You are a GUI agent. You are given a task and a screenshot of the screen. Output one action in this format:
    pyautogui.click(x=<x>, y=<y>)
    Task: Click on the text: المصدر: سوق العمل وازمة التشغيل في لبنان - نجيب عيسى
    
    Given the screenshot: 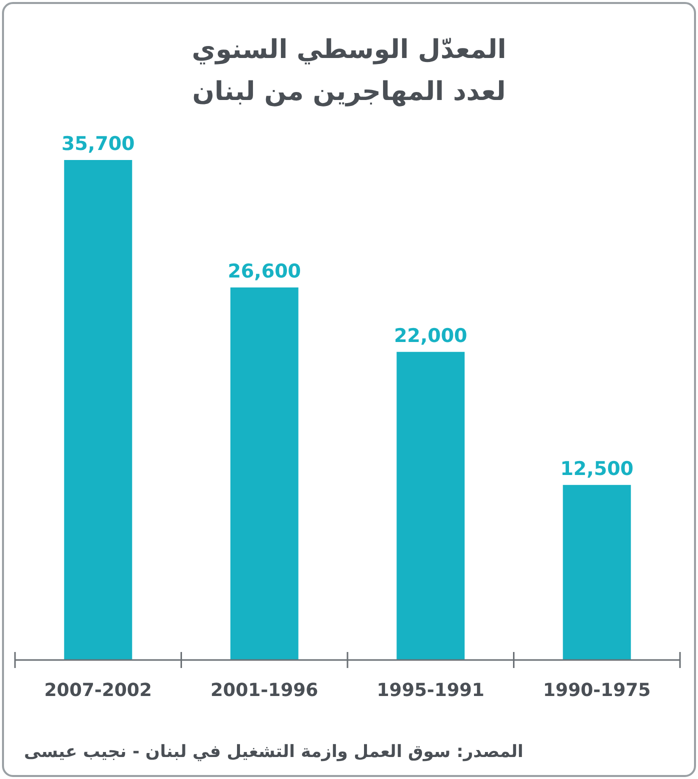 What is the action you would take?
    pyautogui.click(x=274, y=752)
    